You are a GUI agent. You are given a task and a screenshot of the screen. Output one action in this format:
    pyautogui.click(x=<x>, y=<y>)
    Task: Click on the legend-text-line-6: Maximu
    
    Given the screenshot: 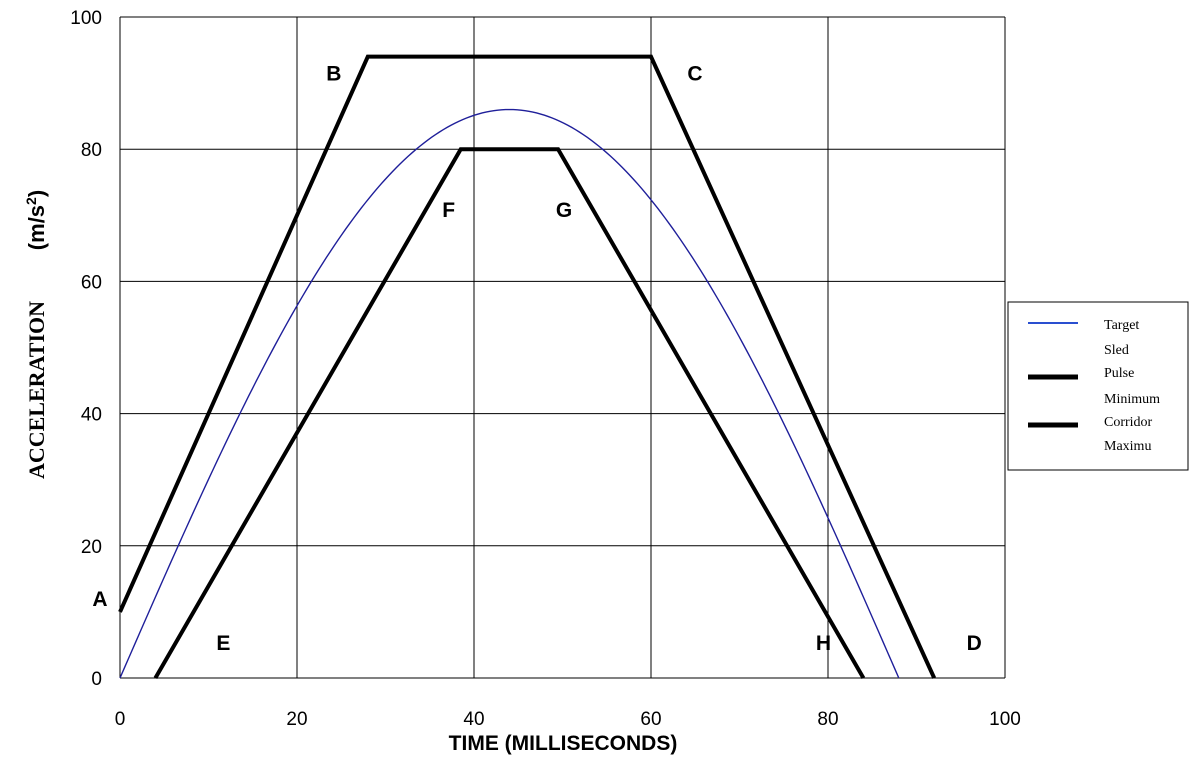 What is the action you would take?
    pyautogui.click(x=1127, y=446)
    